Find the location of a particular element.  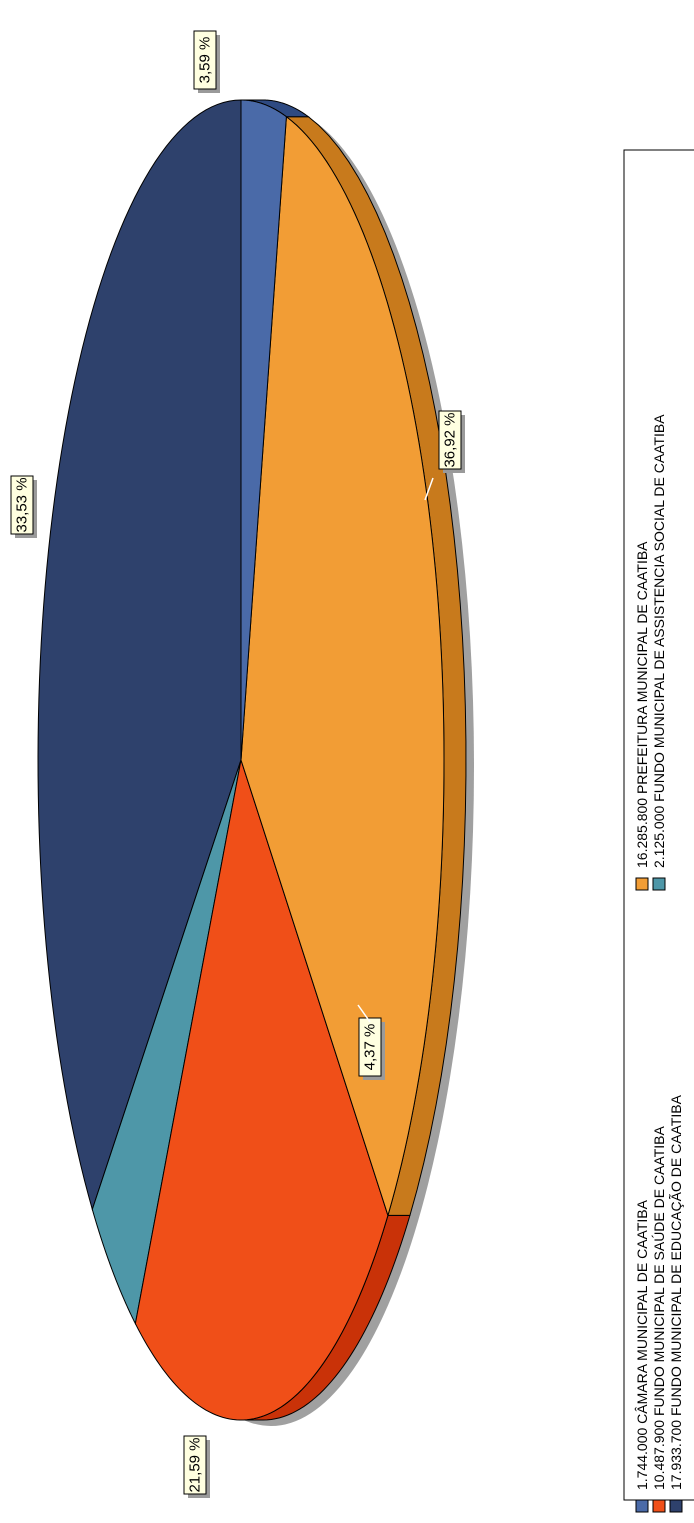

percent-label: 36,92 % is located at coordinates (451, 441).